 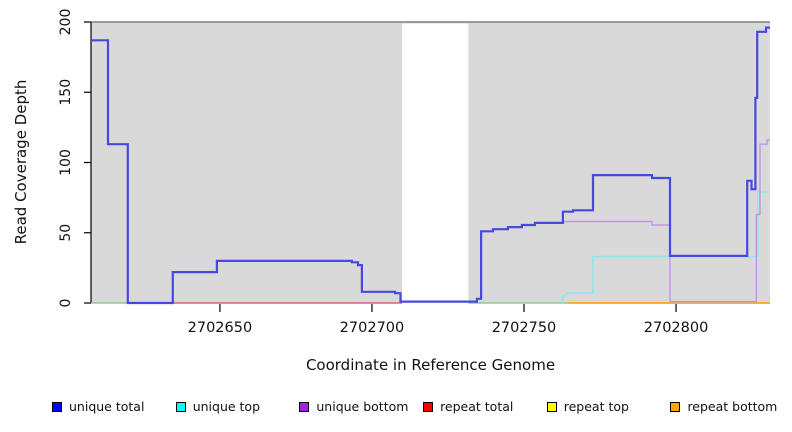 What do you see at coordinates (66, 233) in the screenshot?
I see `y-tick-label: 50` at bounding box center [66, 233].